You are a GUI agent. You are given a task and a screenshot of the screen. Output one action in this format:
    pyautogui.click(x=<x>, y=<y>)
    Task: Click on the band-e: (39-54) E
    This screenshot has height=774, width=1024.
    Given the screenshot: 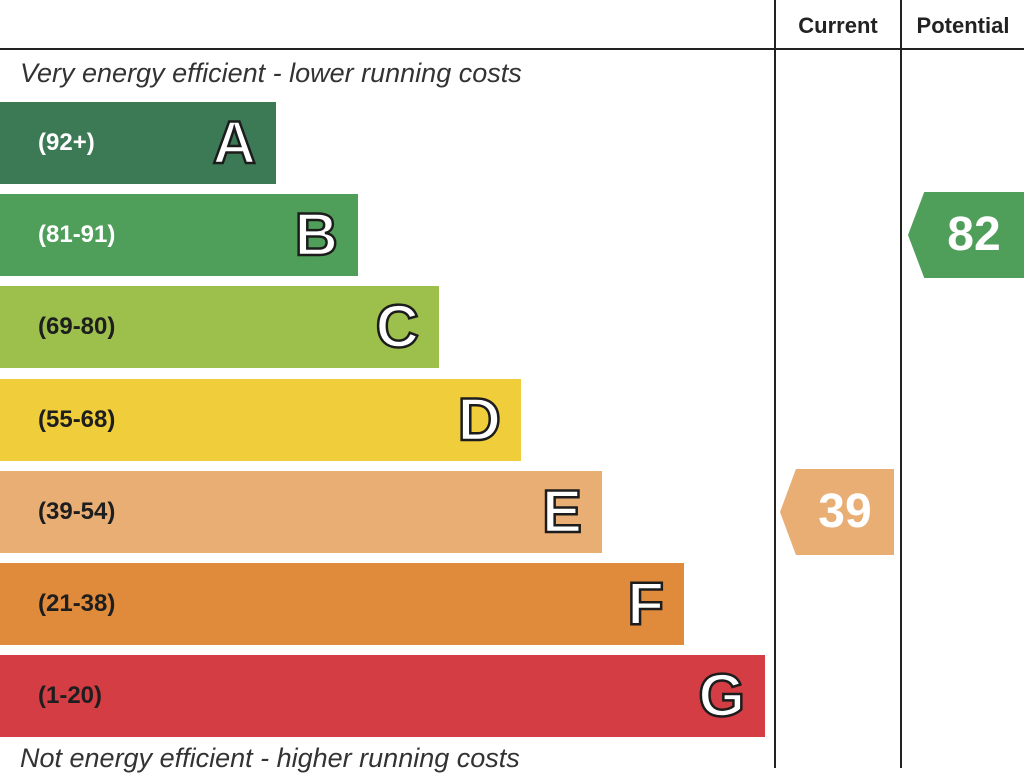 What is the action you would take?
    pyautogui.click(x=301, y=512)
    